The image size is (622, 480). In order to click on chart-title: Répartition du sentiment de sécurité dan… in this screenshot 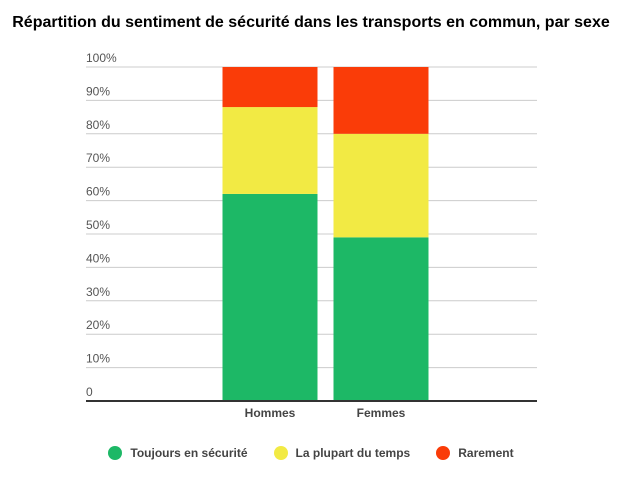, I will do `click(311, 22)`.